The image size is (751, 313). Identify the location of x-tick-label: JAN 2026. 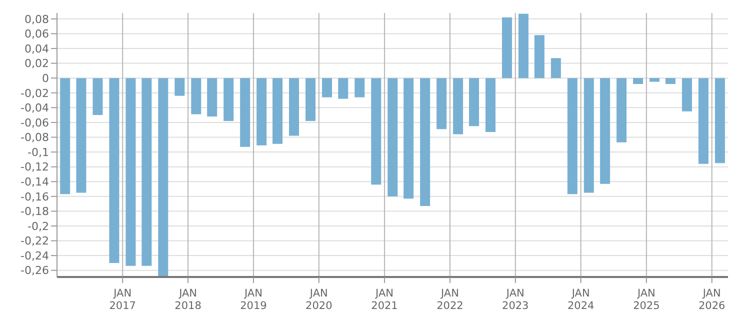
(712, 299).